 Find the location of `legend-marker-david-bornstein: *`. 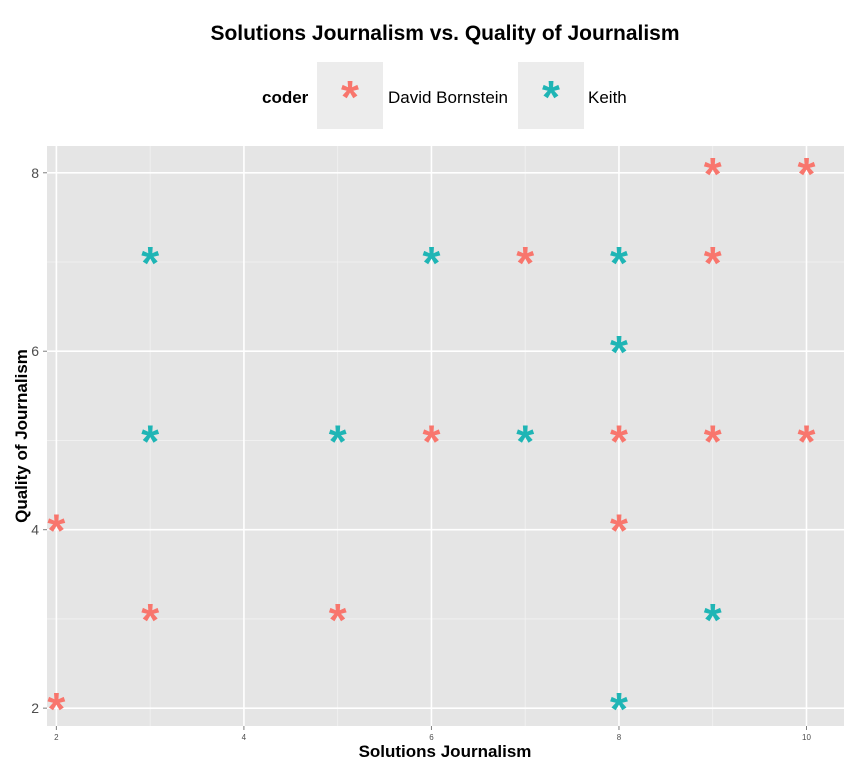

legend-marker-david-bornstein: * is located at coordinates (350, 97).